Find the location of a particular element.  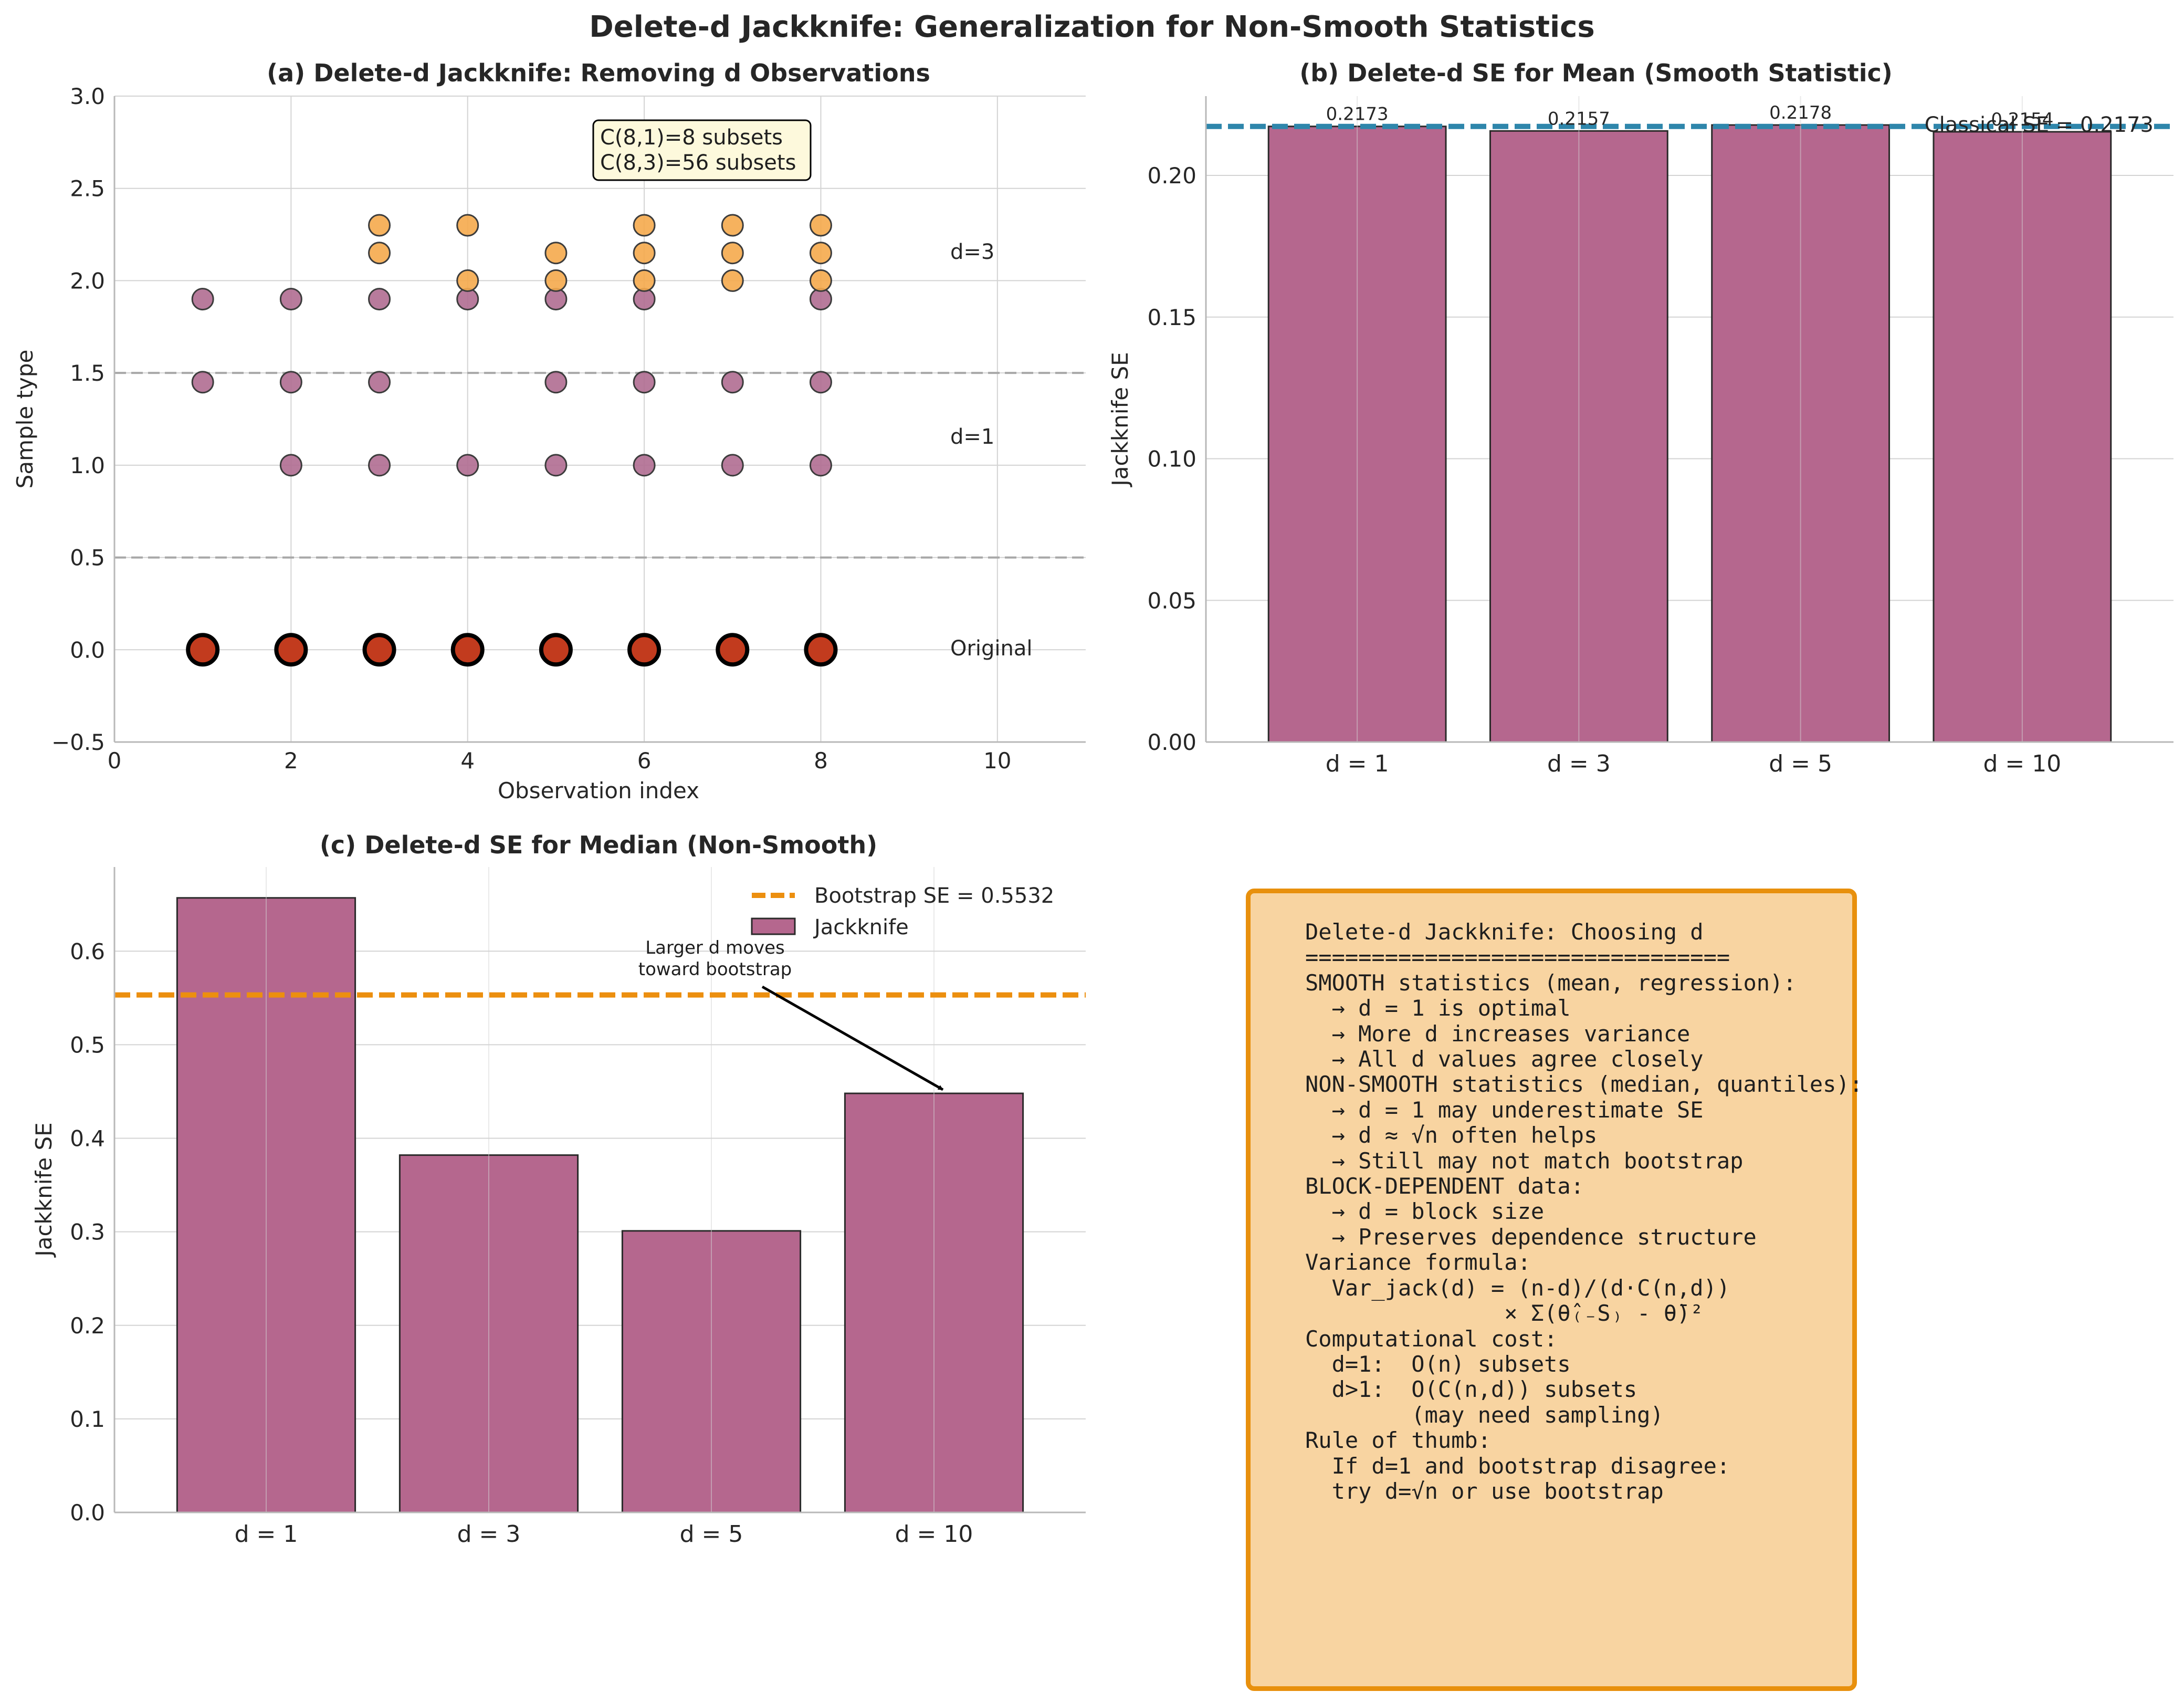

y-tick-label: 1.0 is located at coordinates (87, 465).